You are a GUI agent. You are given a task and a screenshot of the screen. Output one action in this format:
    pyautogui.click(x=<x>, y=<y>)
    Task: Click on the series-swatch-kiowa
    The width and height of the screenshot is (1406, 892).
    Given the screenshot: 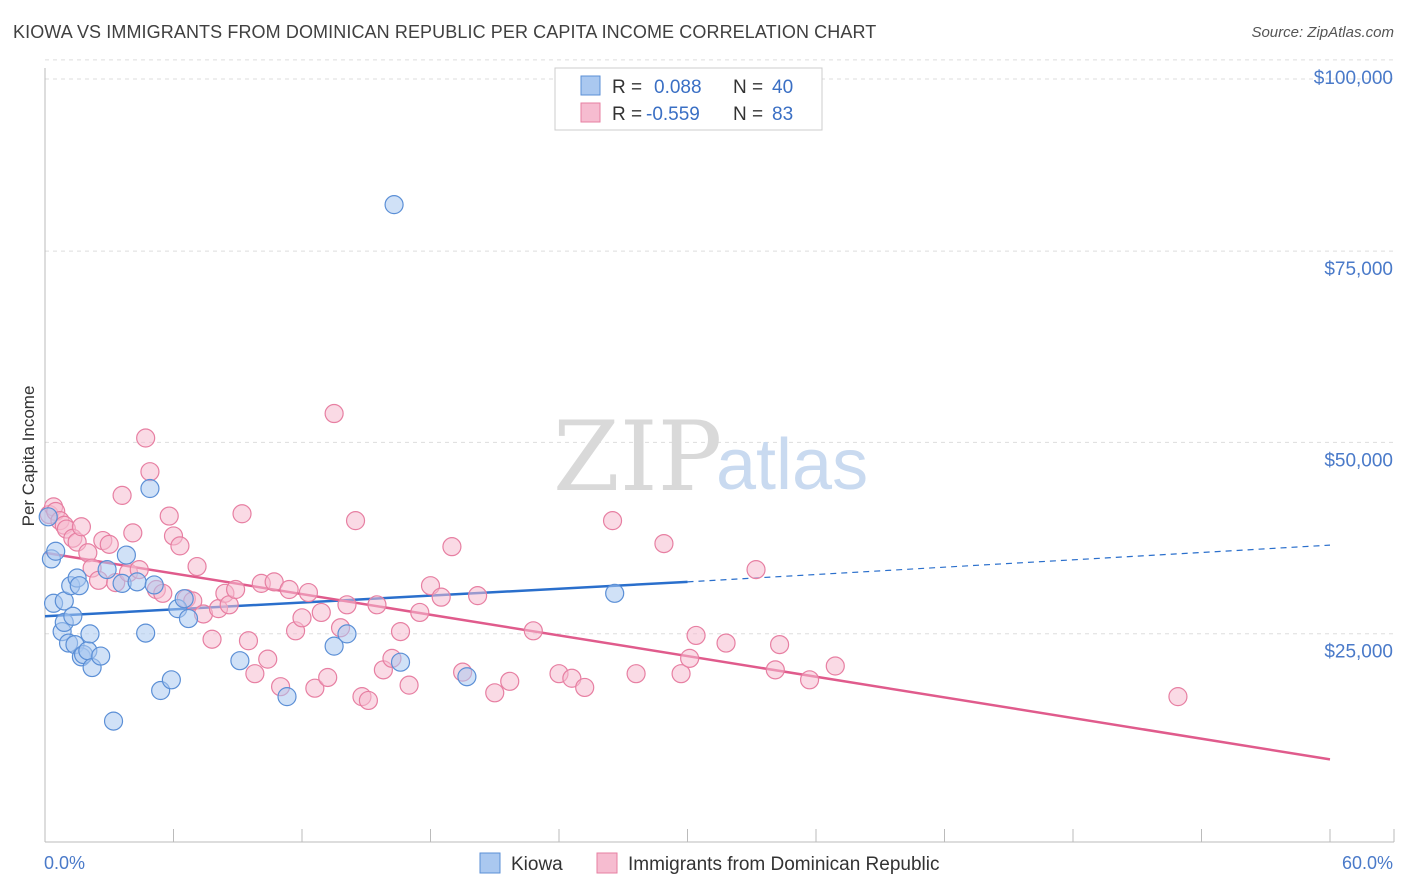 What is the action you would take?
    pyautogui.click(x=490, y=863)
    